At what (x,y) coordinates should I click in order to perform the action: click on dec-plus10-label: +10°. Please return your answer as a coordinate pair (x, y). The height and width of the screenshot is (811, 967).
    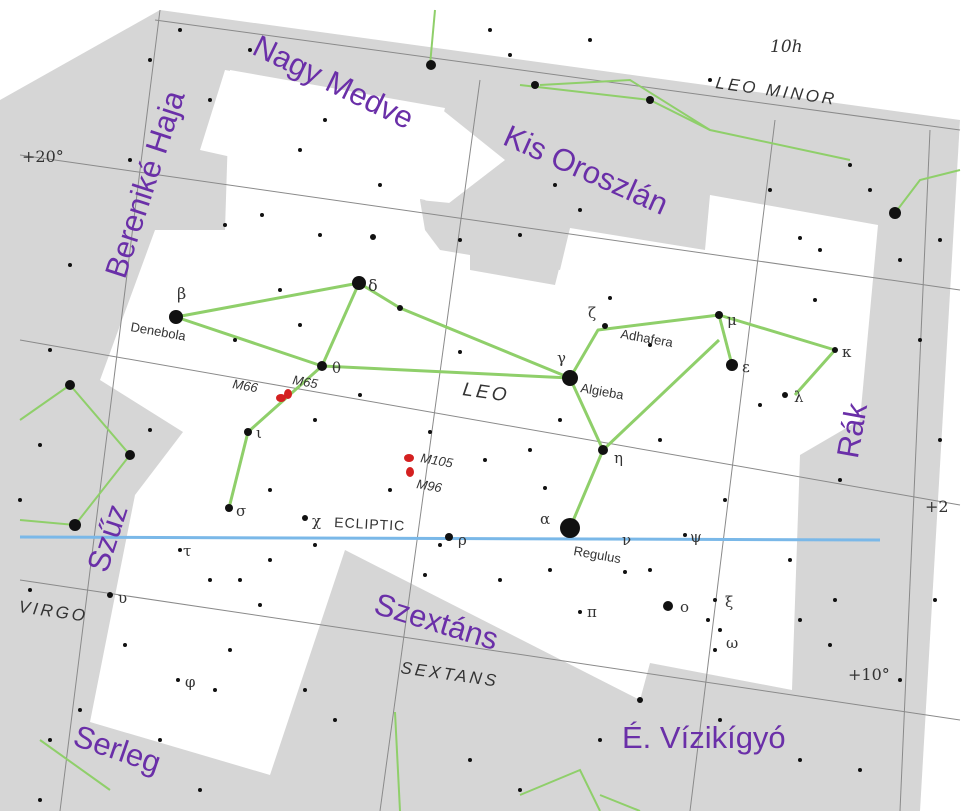
    Looking at the image, I should click on (869, 674).